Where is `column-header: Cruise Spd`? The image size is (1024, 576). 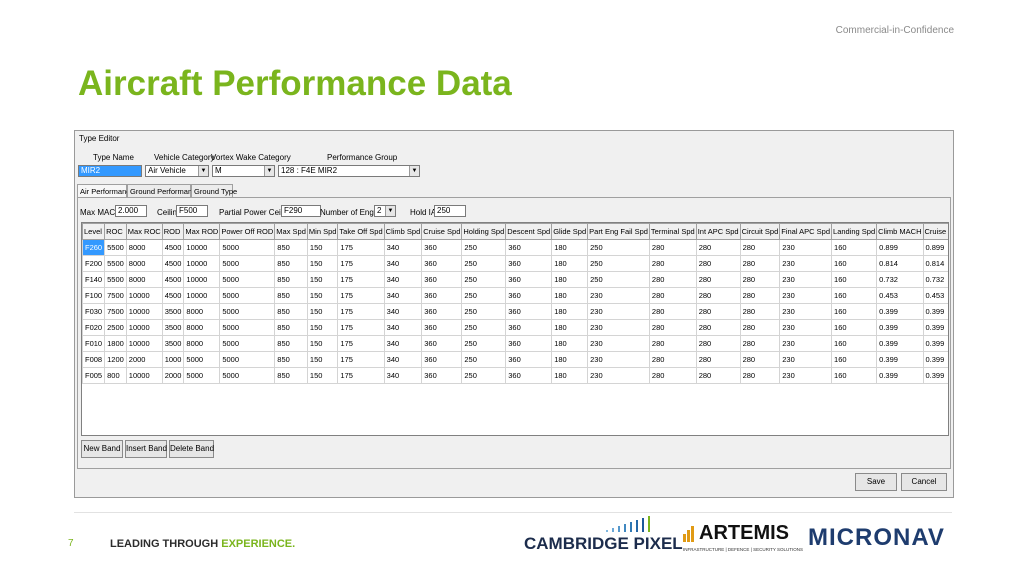
column-header: Cruise Spd is located at coordinates (442, 231).